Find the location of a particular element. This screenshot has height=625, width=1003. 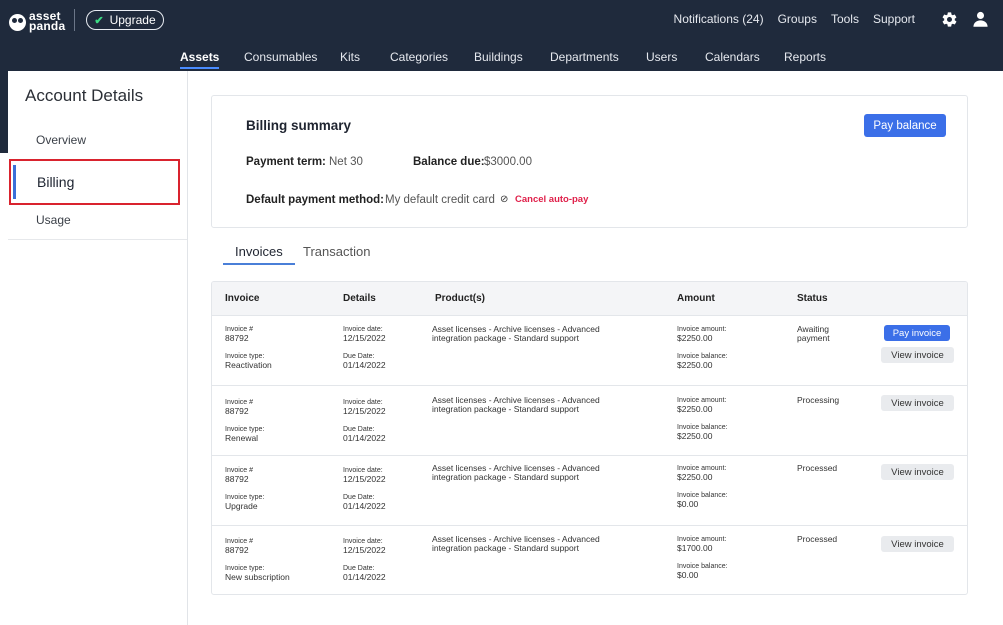

table-header: Invoice Details Product(s) Amount Status is located at coordinates (589, 299).